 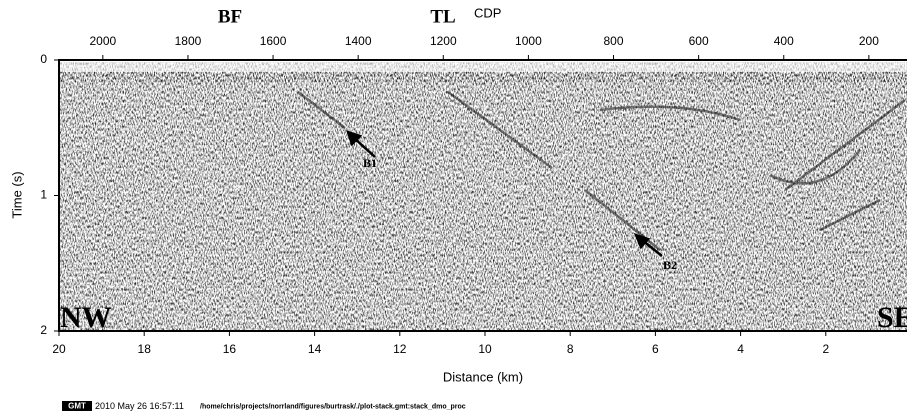 I want to click on logo-text: GMT, so click(x=77, y=406).